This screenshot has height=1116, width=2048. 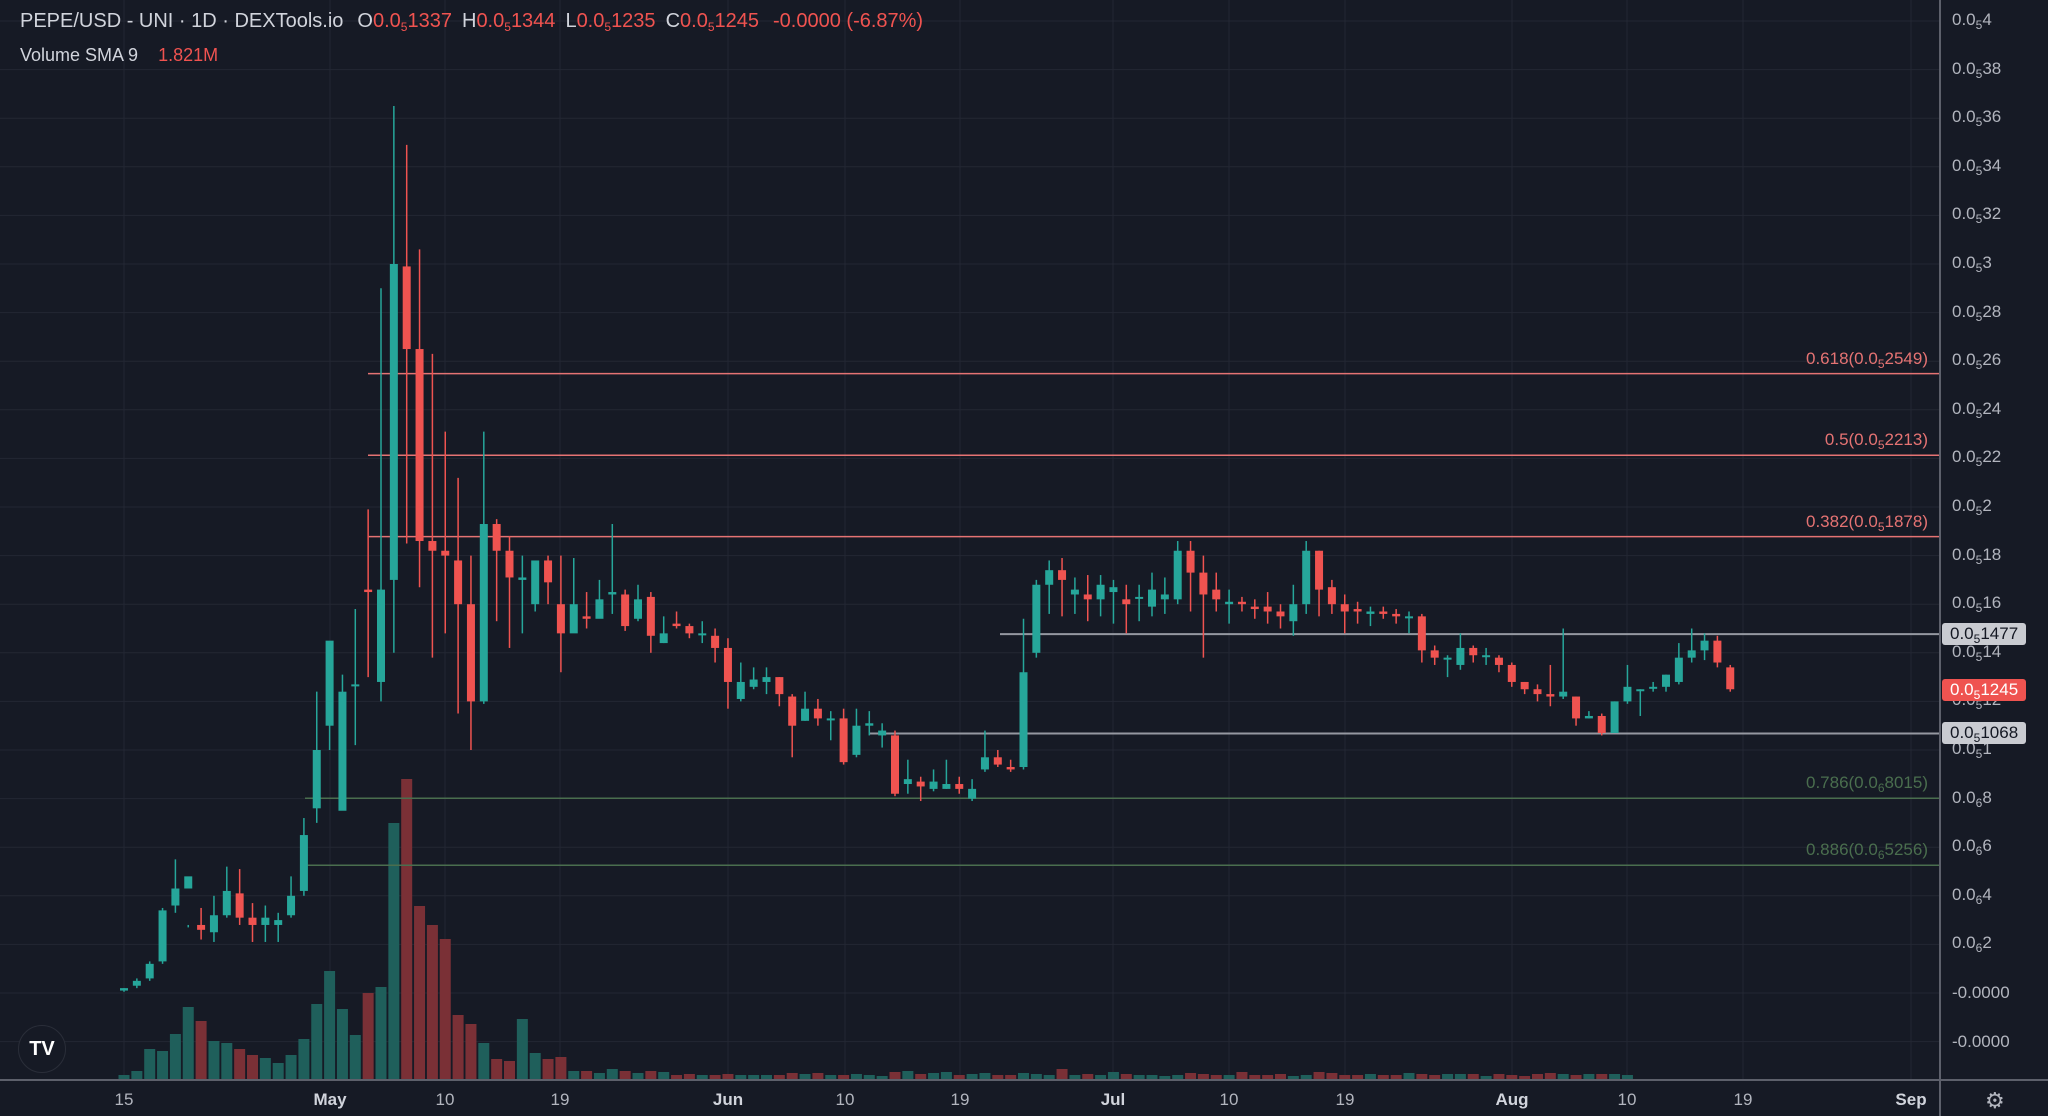 What do you see at coordinates (1876, 441) in the screenshot?
I see `fib-level-label: 0.5(0.052213)` at bounding box center [1876, 441].